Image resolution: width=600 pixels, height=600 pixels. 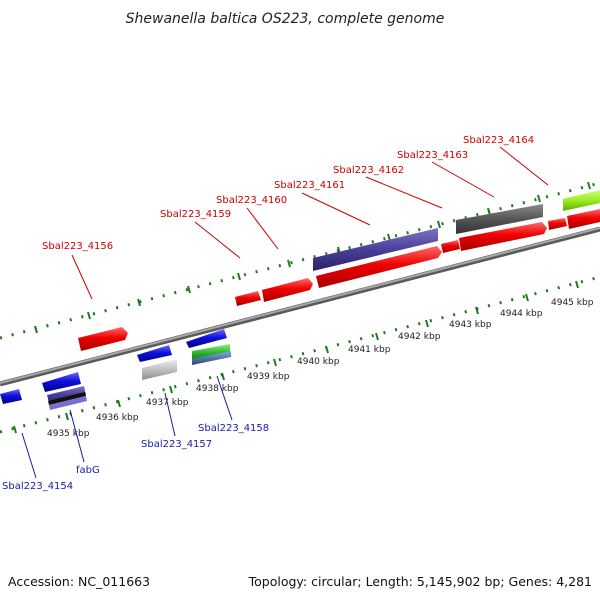 What do you see at coordinates (557, 224) in the screenshot?
I see `gene-red-end-a` at bounding box center [557, 224].